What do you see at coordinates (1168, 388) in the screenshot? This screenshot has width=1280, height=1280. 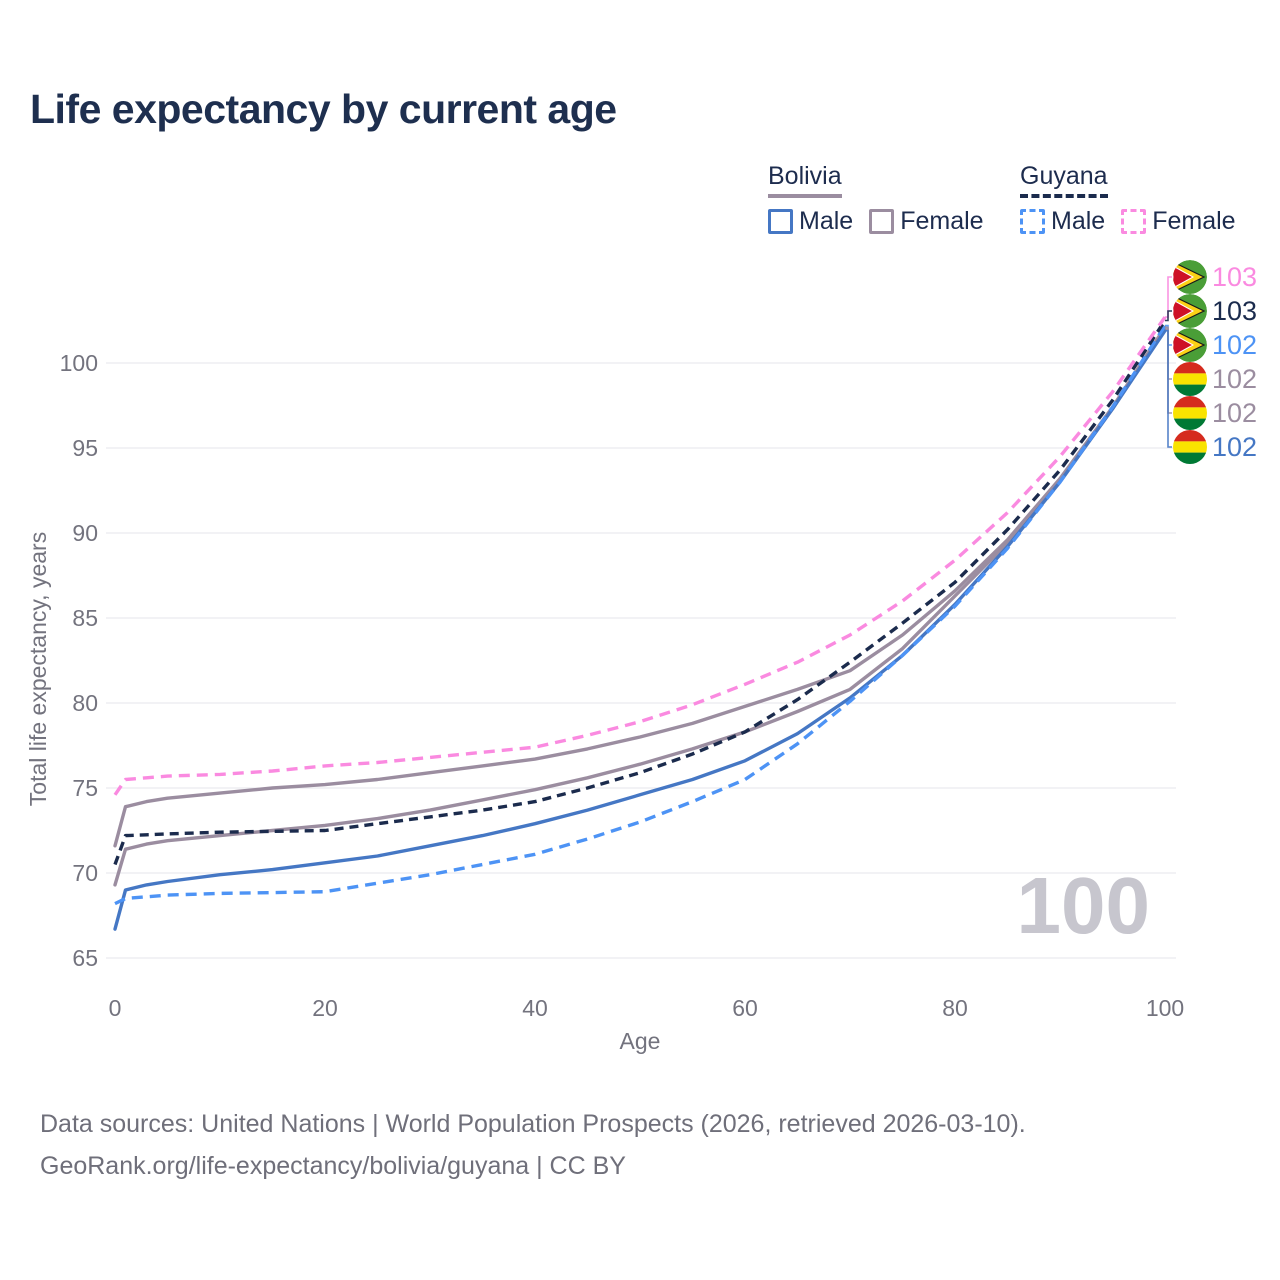 I see `label-connector-bolivia-male` at bounding box center [1168, 388].